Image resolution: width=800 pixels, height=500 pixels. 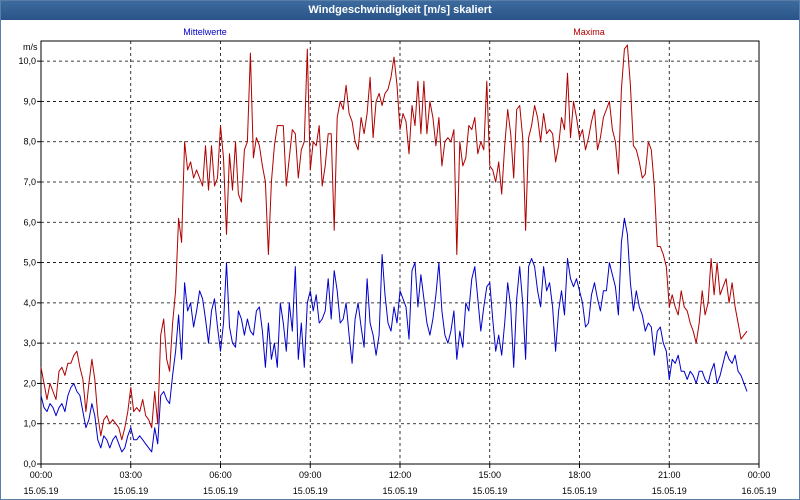 What do you see at coordinates (29, 343) in the screenshot?
I see `y-tick-label: 3,0` at bounding box center [29, 343].